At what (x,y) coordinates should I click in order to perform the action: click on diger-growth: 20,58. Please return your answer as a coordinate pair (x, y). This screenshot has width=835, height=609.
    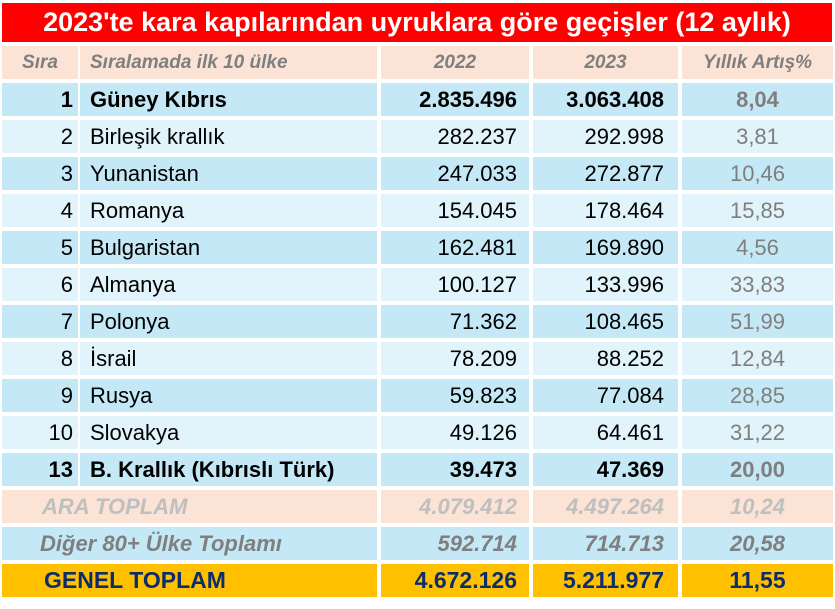
    Looking at the image, I should click on (757, 543).